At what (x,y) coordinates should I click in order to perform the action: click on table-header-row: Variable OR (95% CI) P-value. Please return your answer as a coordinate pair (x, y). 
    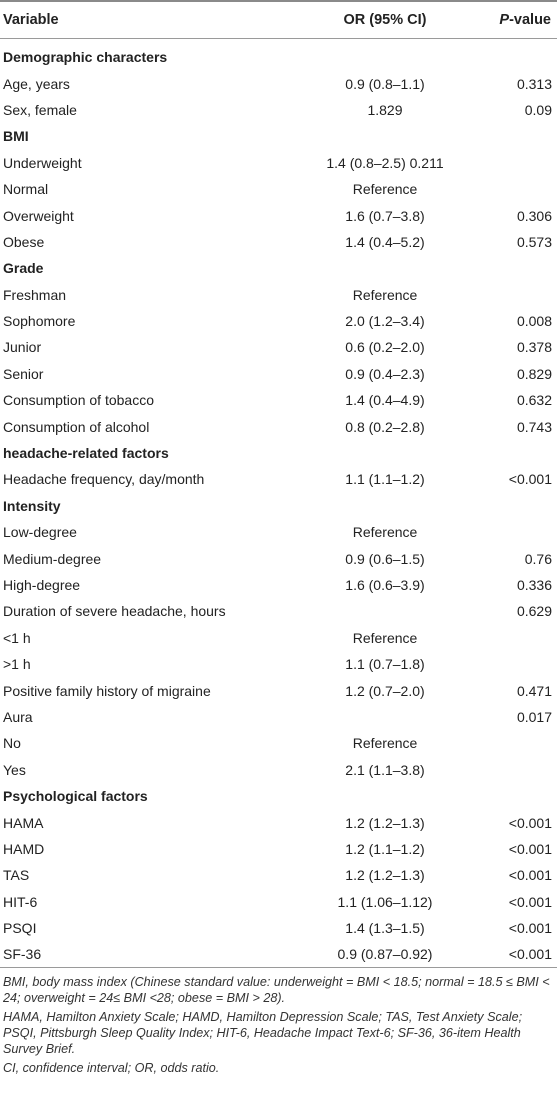
    Looking at the image, I should click on (278, 19).